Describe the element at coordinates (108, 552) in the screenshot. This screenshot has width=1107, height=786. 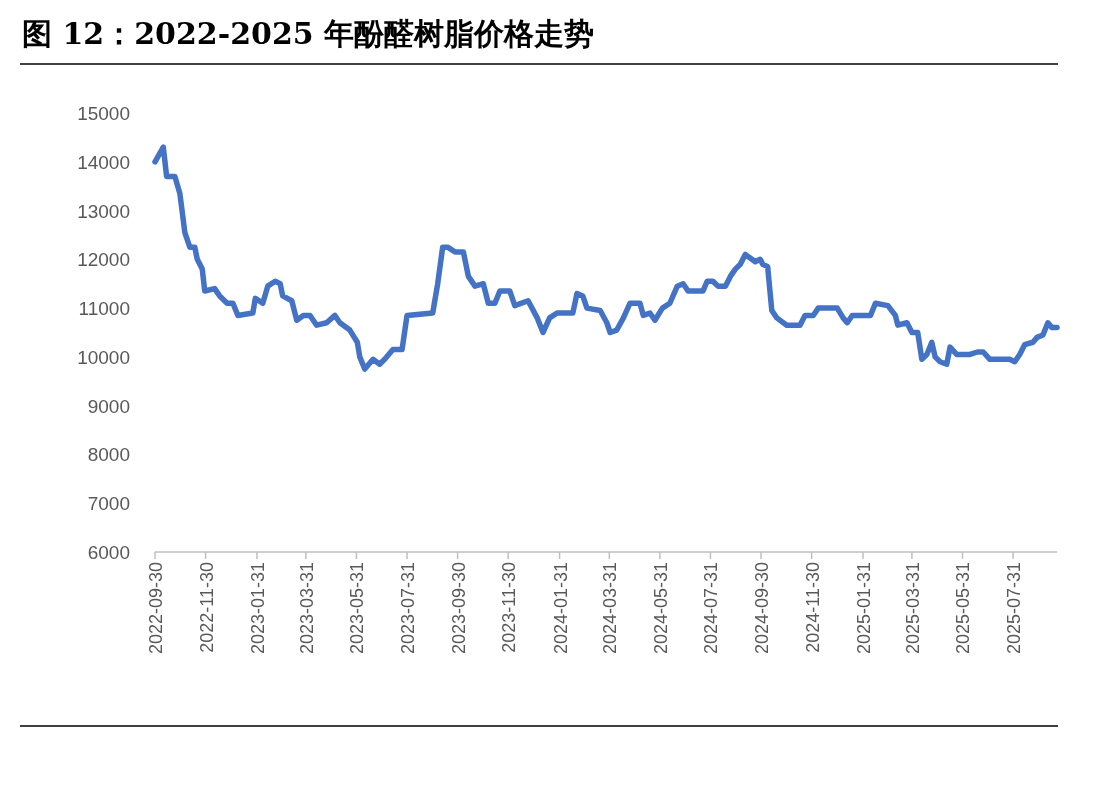
I see `y-tick-label: 6000` at that location.